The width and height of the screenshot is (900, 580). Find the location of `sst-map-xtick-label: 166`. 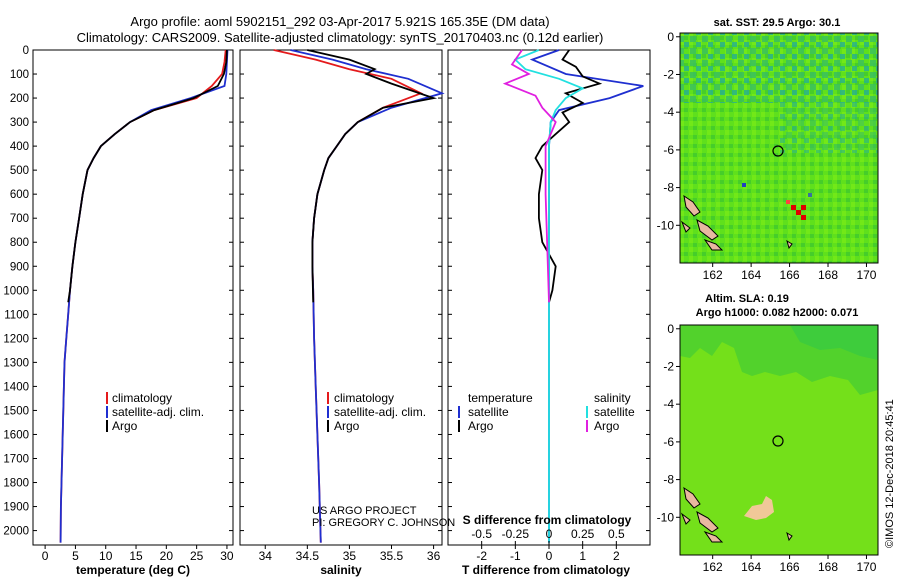

sst-map-xtick-label: 166 is located at coordinates (790, 275).